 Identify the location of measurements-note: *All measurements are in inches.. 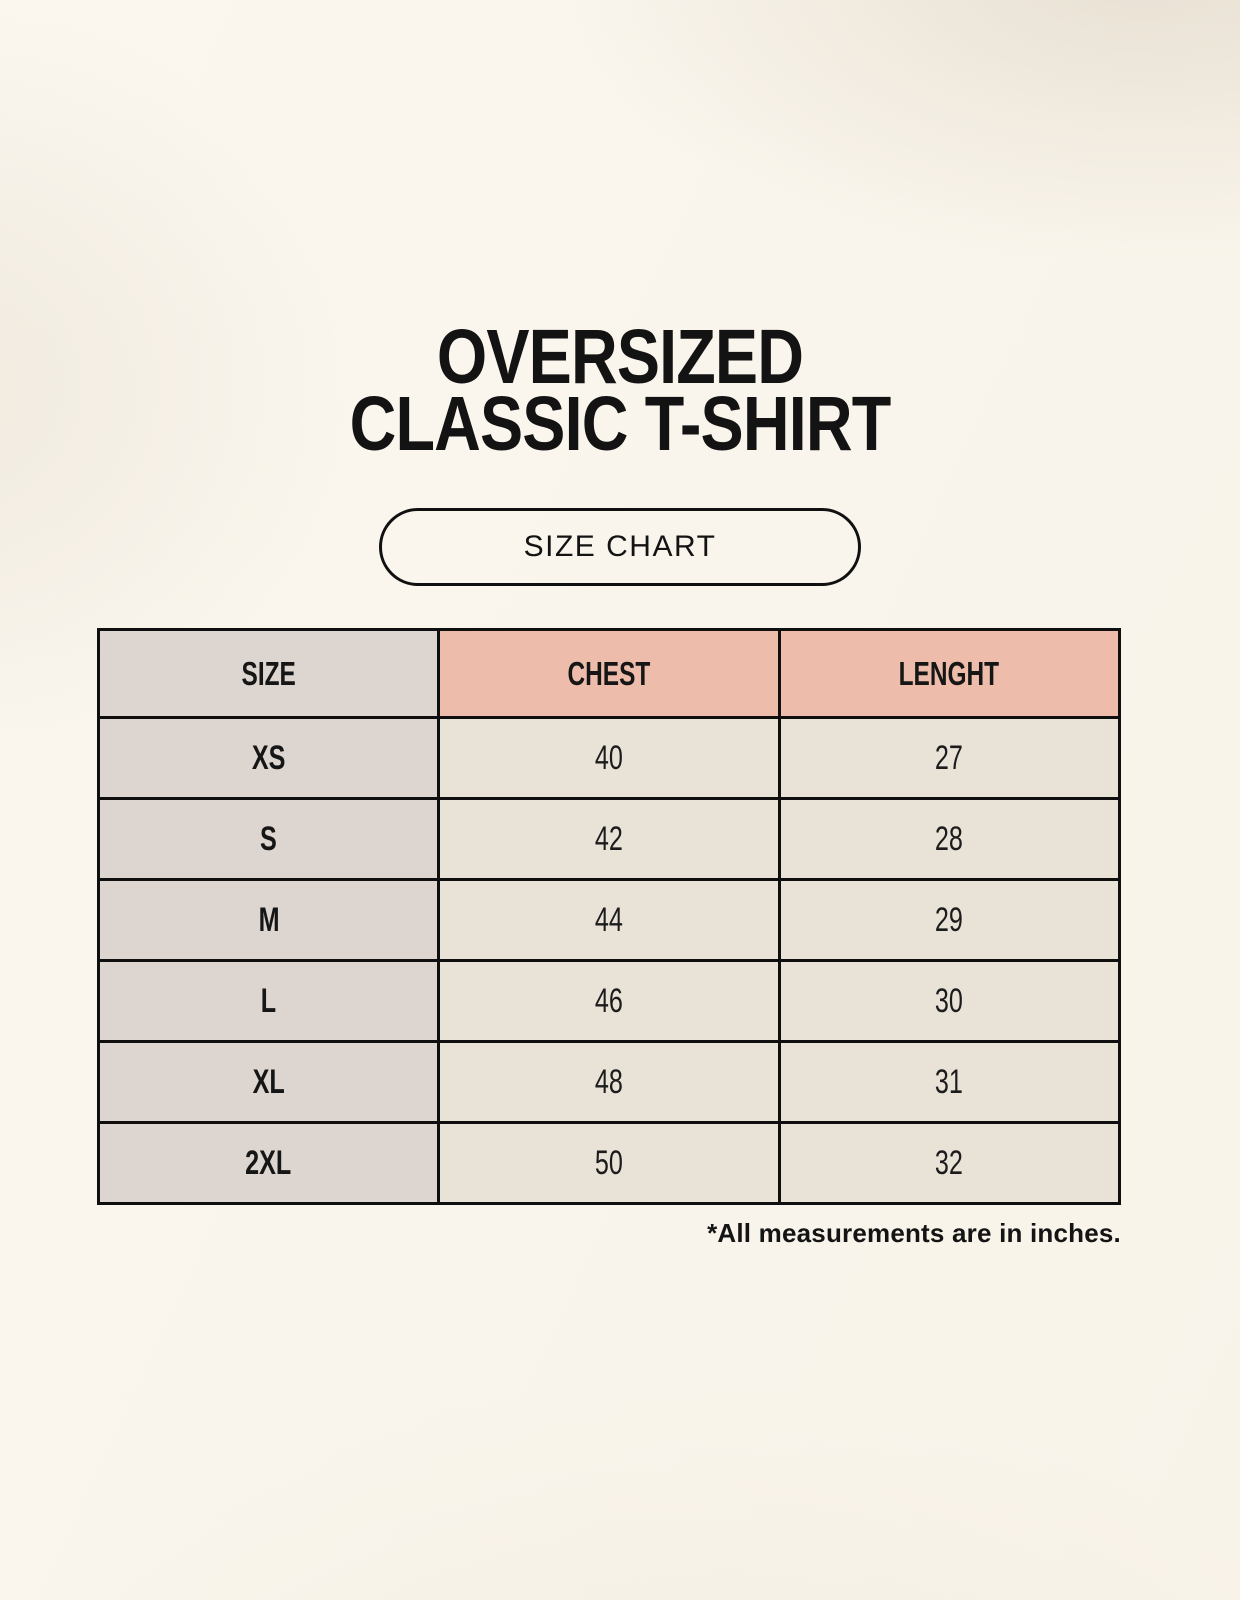
(914, 1233).